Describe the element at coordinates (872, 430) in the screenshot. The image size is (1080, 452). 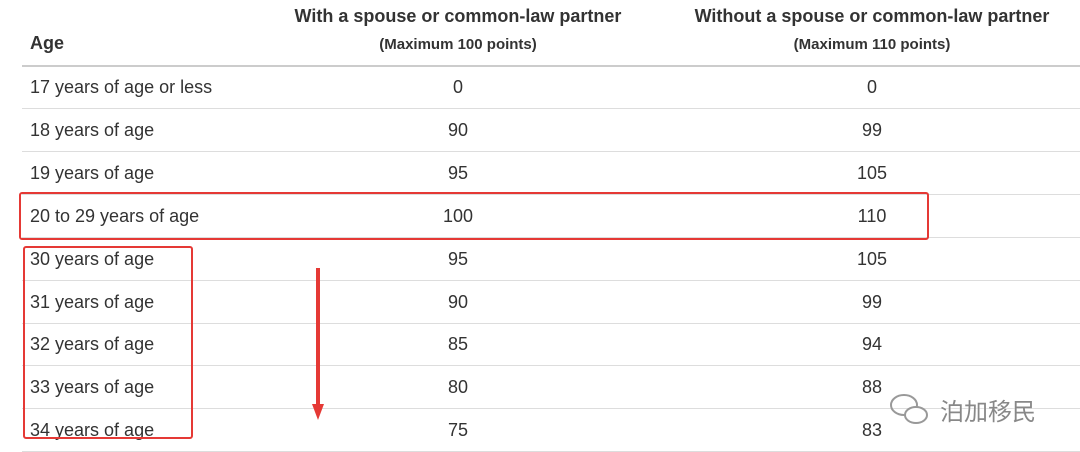
I see `points-without-spouse: 83` at that location.